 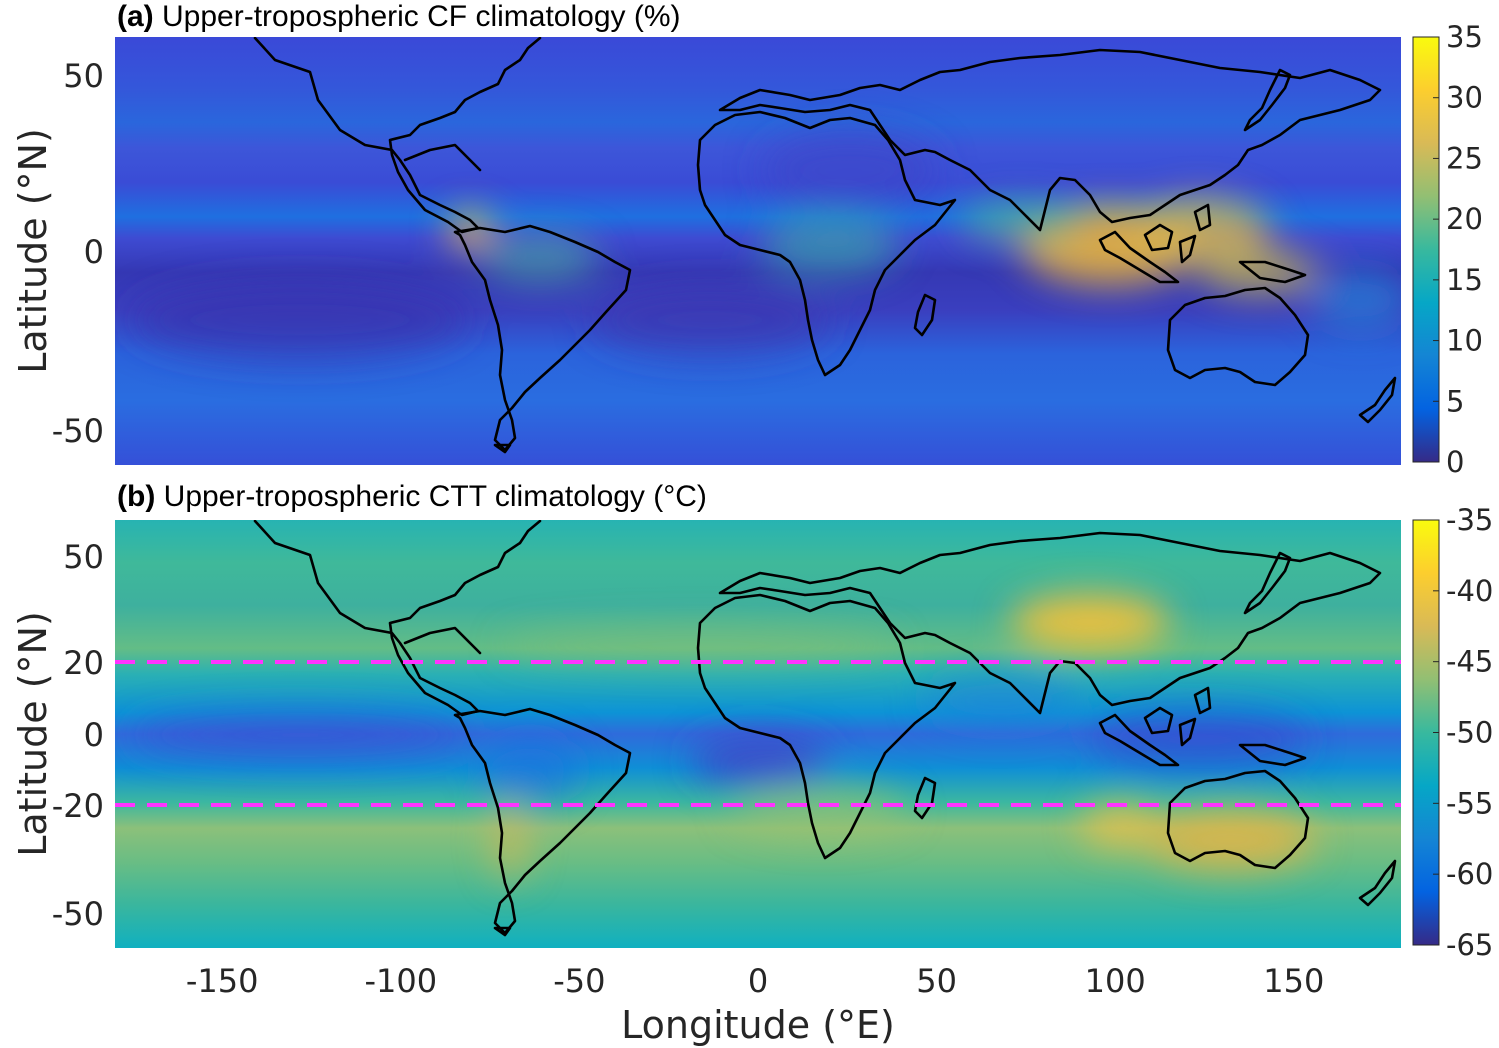 I want to click on panel-b-xaxis: -150 -100 -50 0 50 100 150 Longitude (°E), so click(x=755, y=1004).